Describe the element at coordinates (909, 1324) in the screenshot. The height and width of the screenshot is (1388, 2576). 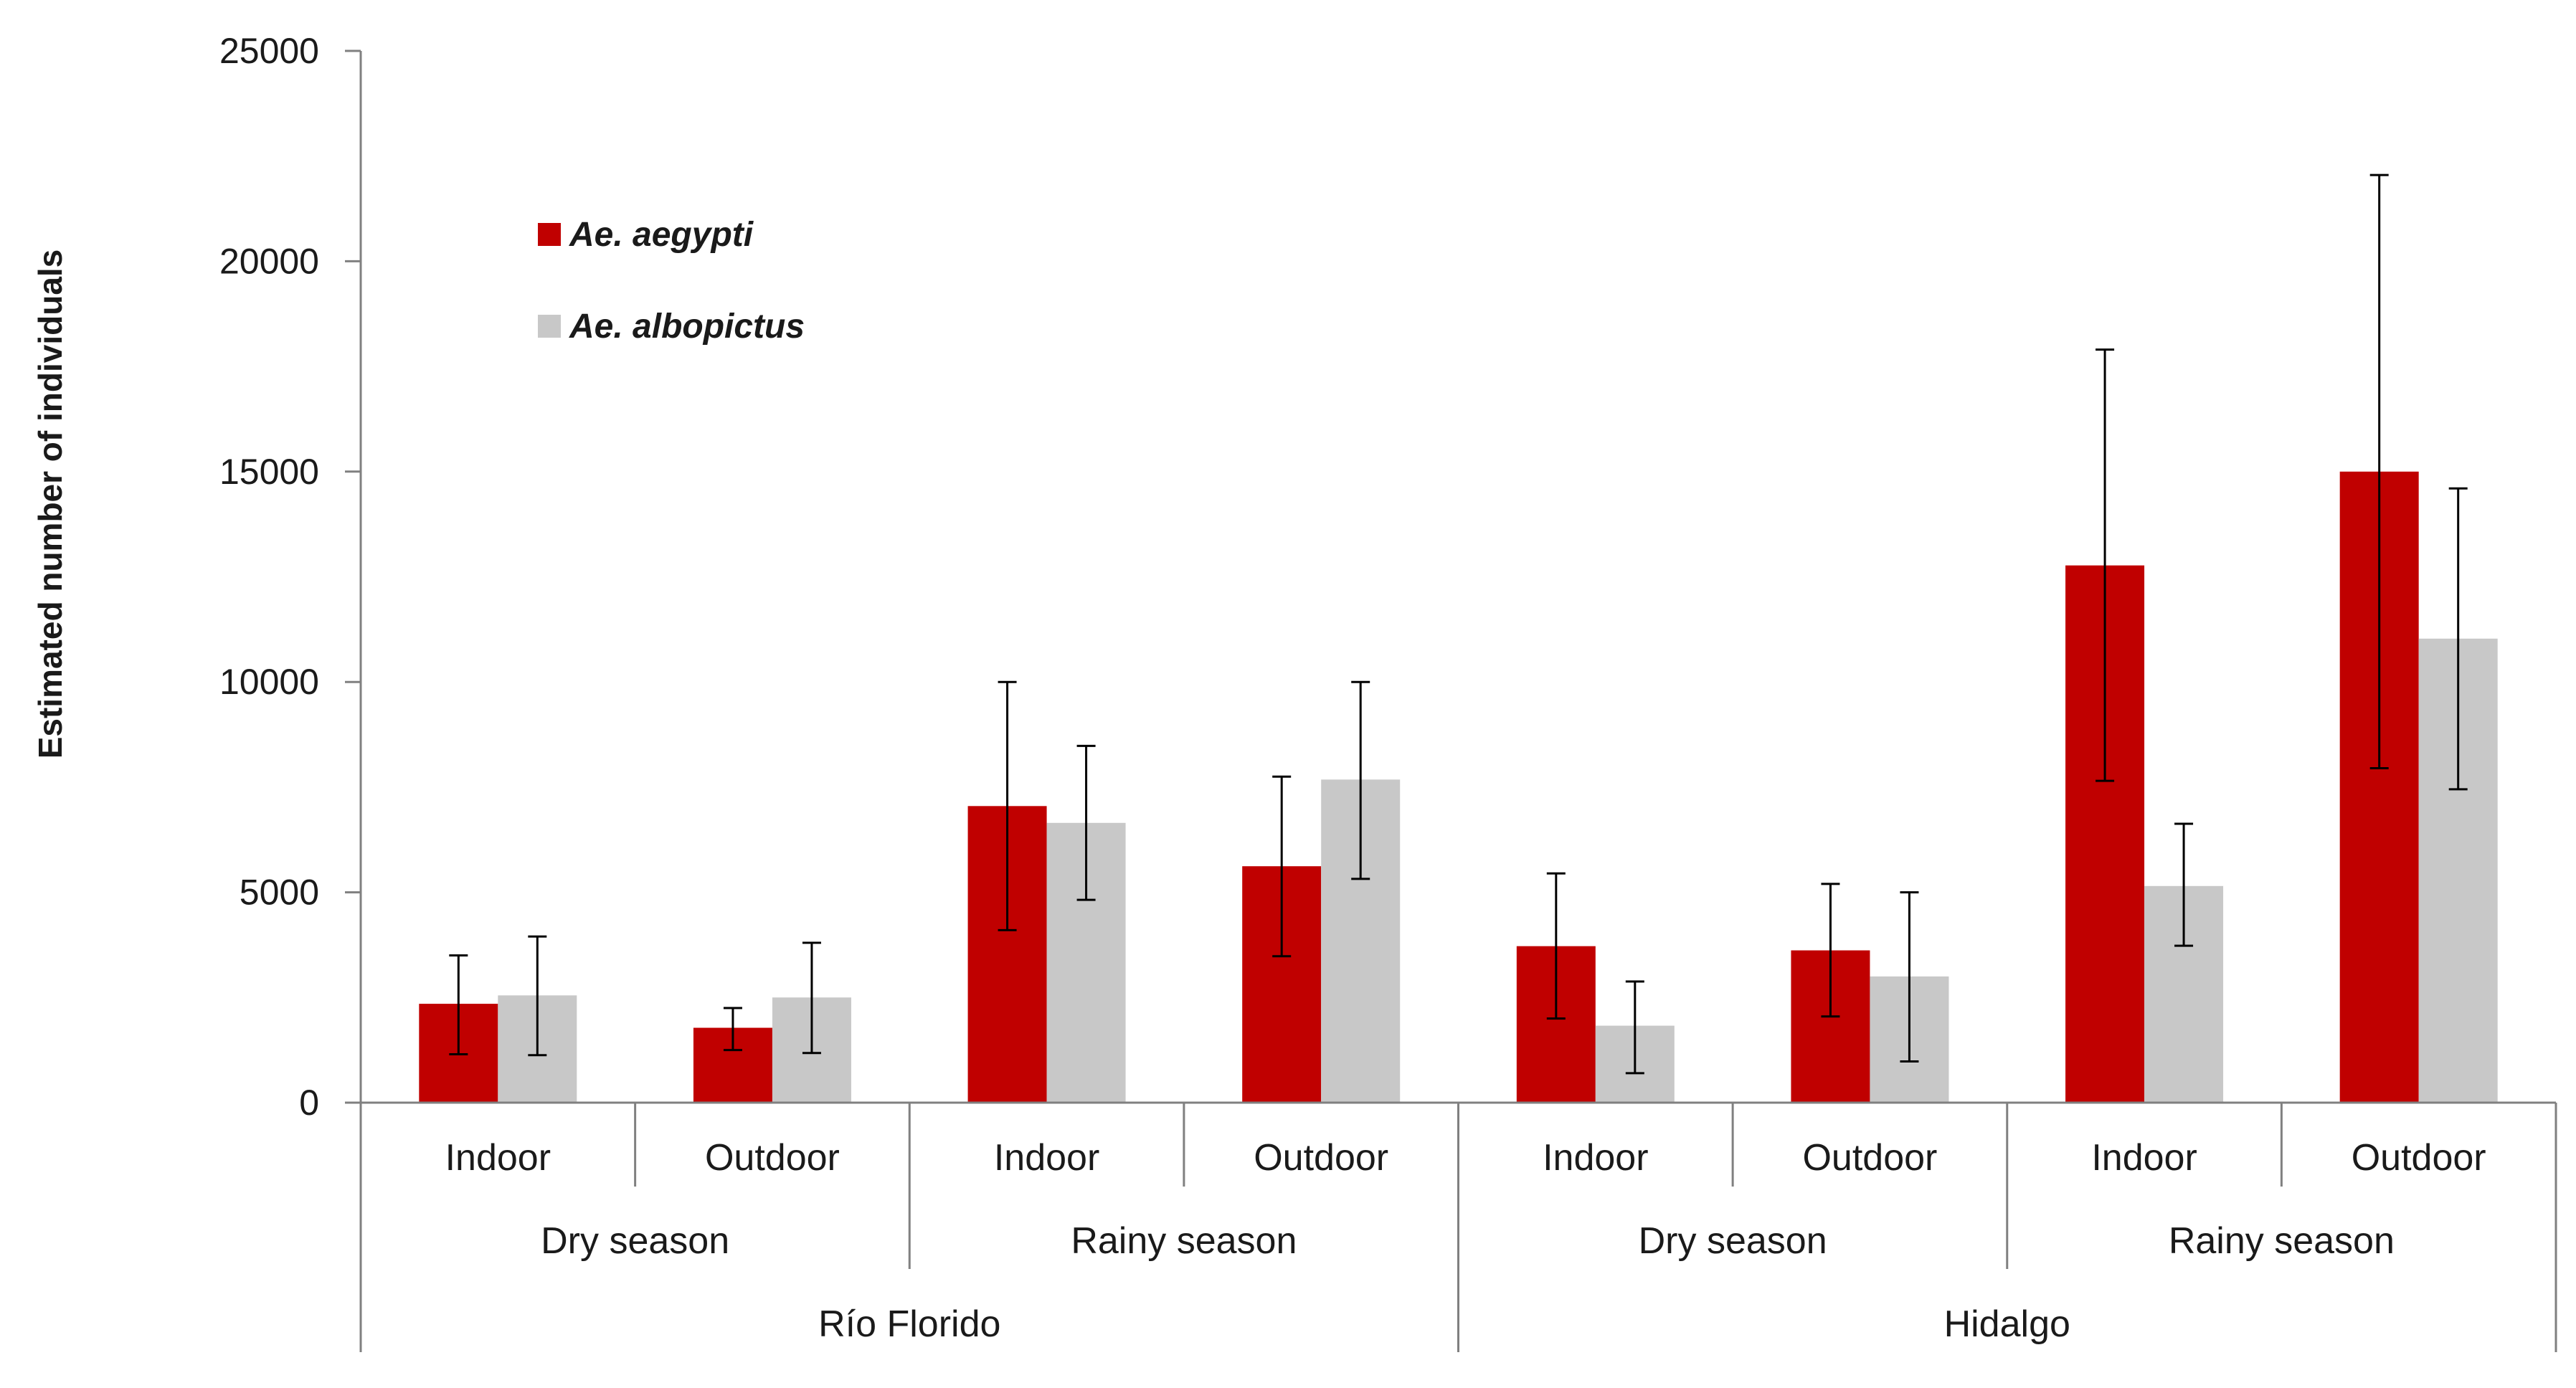
I see `site-label: Río Florido` at that location.